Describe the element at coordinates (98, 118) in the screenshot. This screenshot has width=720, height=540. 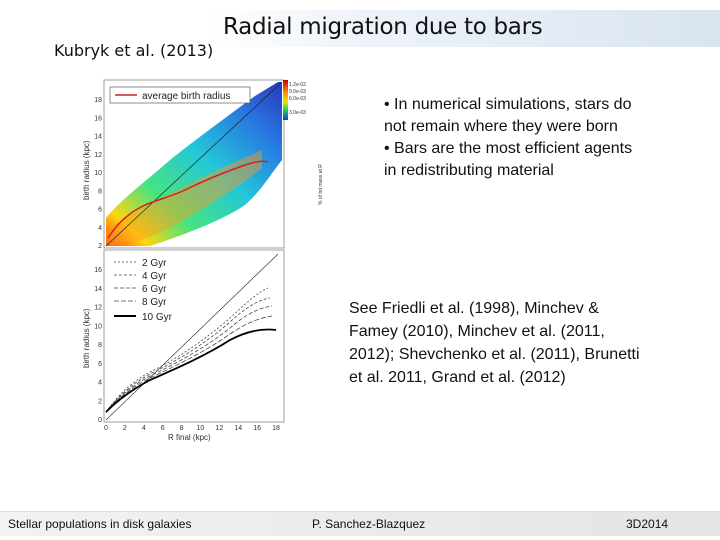
I see `top-ytick-label: 16` at that location.